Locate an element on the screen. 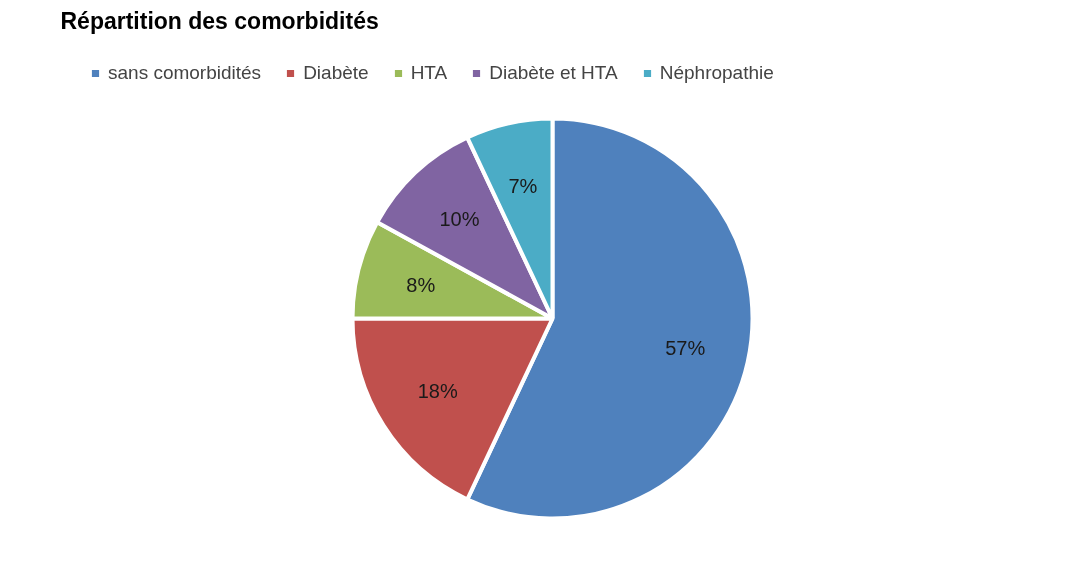 Image resolution: width=1088 pixels, height=569 pixels. chart-title: Répartition des comorbidités is located at coordinates (219, 20).